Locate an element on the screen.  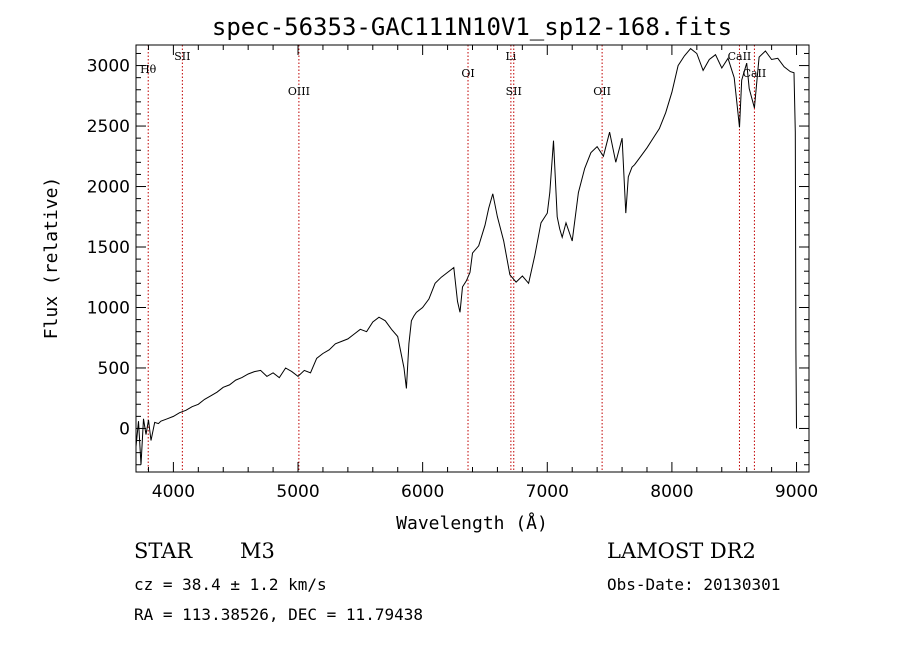
observation-date: Obs-Date: 20130301 is located at coordinates (693, 584).